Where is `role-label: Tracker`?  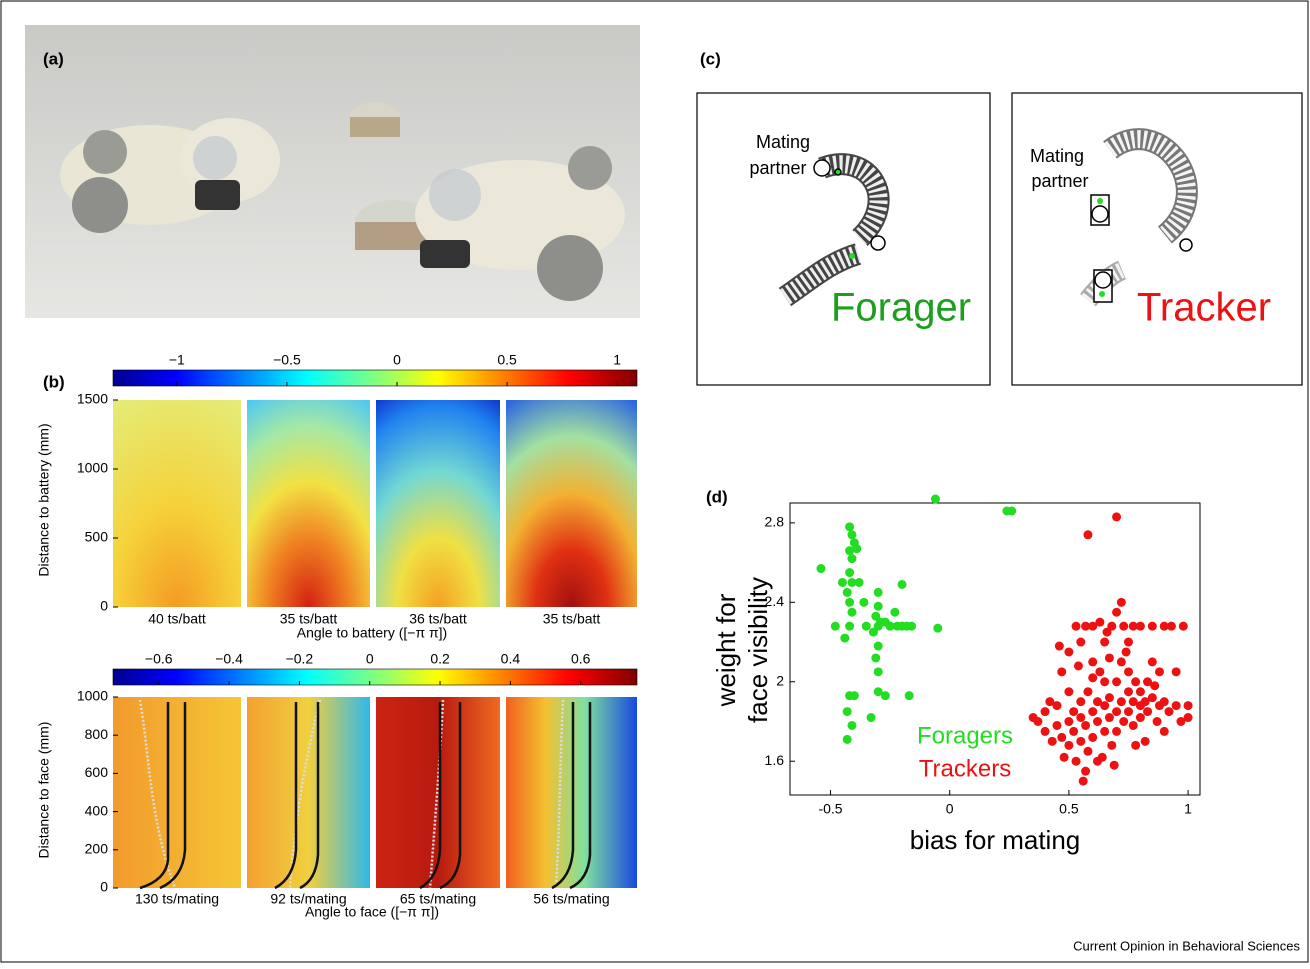 role-label: Tracker is located at coordinates (1204, 308).